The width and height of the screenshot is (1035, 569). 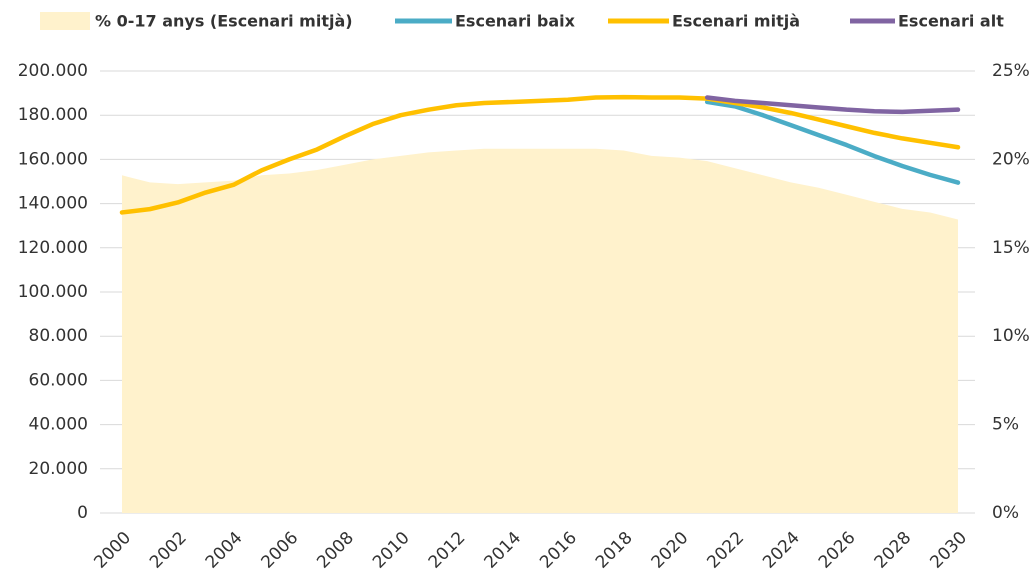 What do you see at coordinates (951, 21) in the screenshot?
I see `legend-label: Escenari alt` at bounding box center [951, 21].